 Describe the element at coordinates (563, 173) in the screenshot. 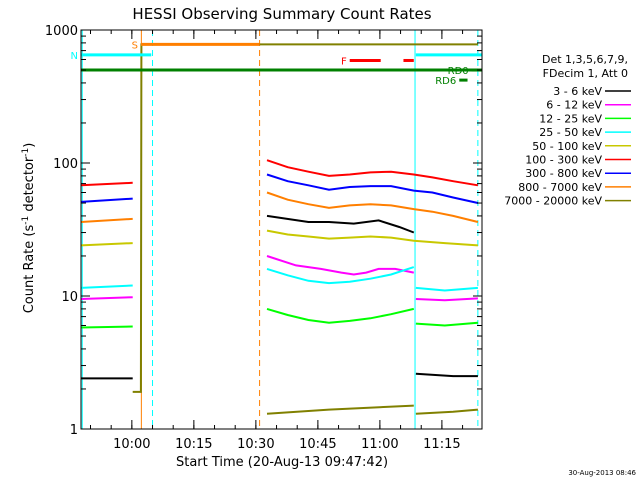

I see `legend-label-6: 300 - 800 keV` at that location.